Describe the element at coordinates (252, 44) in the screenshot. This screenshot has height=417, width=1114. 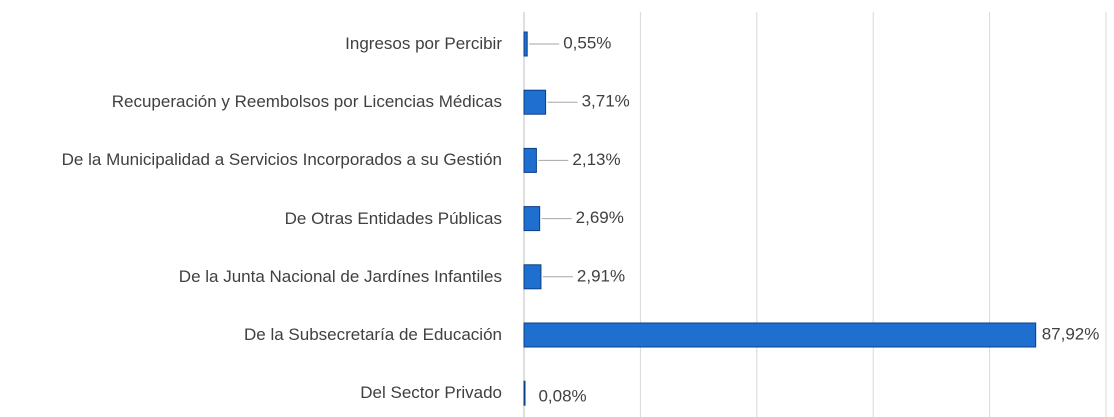
I see `y-tick-label: Ingresos por Percibir` at that location.